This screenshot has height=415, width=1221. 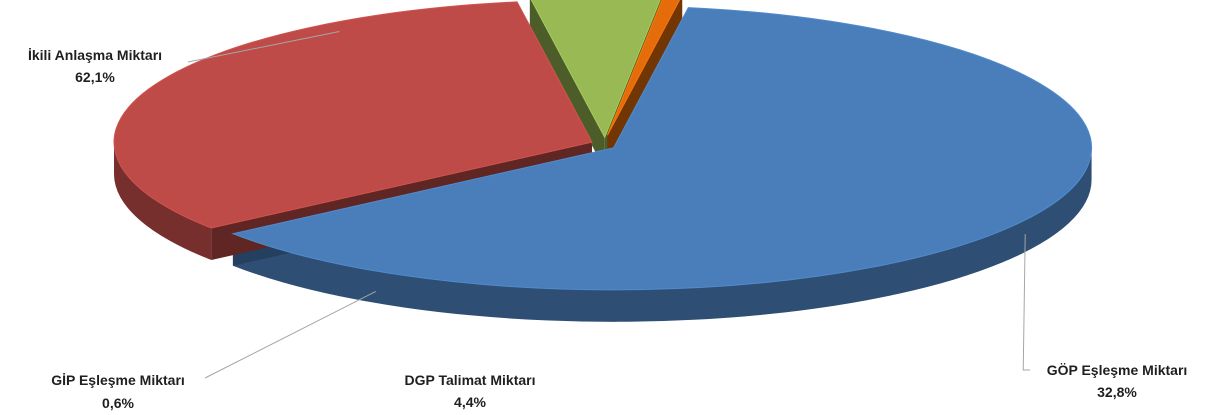 What do you see at coordinates (1117, 370) in the screenshot?
I see `slice-name-gop: GÖP Eşleşme Miktarı` at bounding box center [1117, 370].